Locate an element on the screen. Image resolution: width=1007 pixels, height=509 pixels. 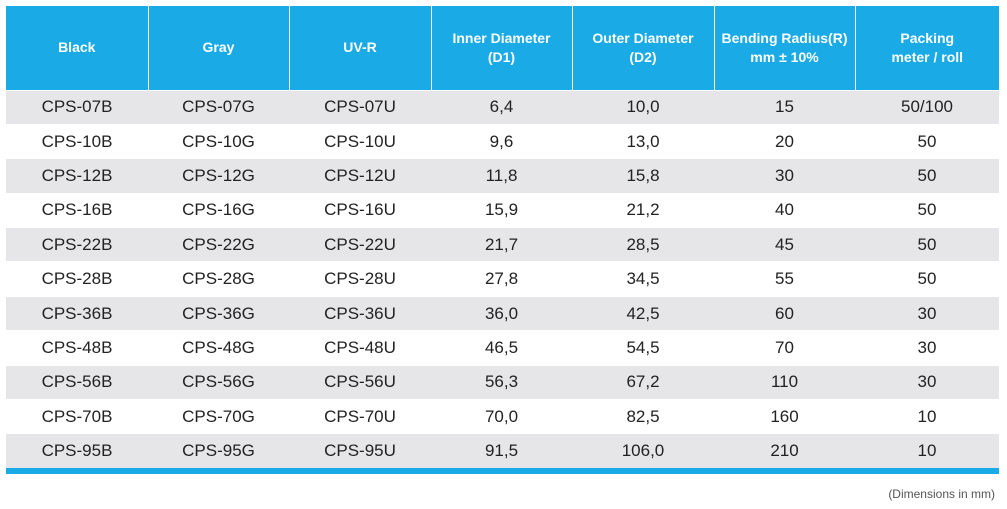
table-cell: 70,0 is located at coordinates (501, 416).